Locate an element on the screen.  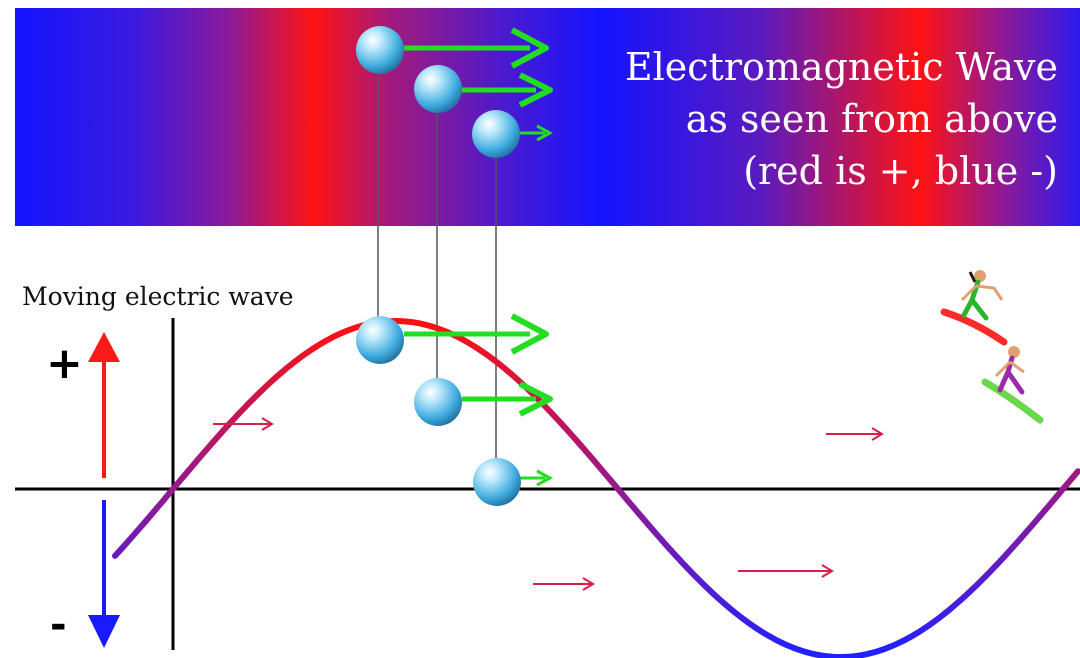
minus-sign: - is located at coordinates (58, 625).